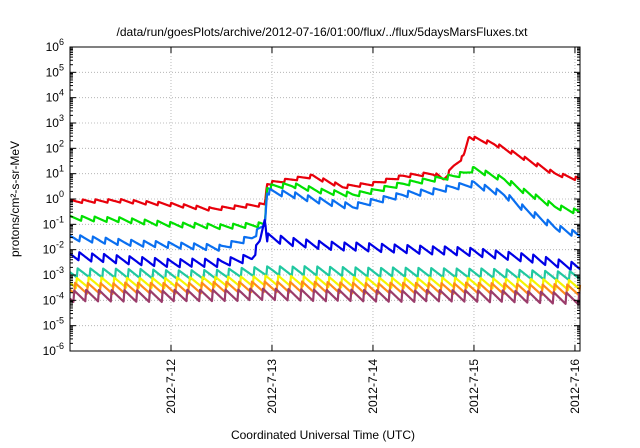  What do you see at coordinates (55, 146) in the screenshot?
I see `y-tick-label: 10²` at bounding box center [55, 146].